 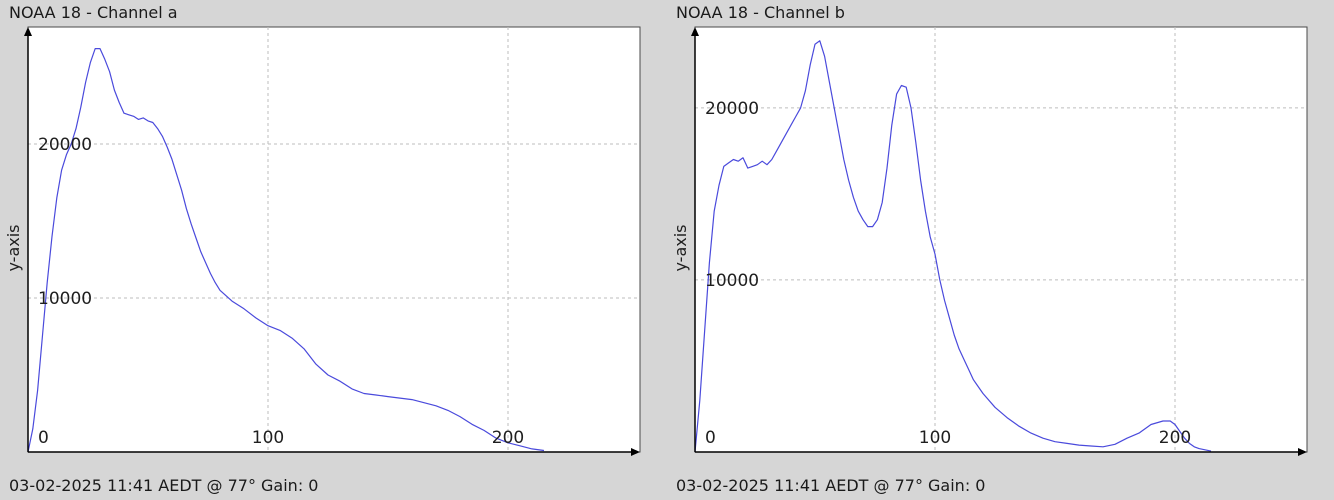 What do you see at coordinates (93, 12) in the screenshot?
I see `chart-title: NOAA 18 - Channel a` at bounding box center [93, 12].